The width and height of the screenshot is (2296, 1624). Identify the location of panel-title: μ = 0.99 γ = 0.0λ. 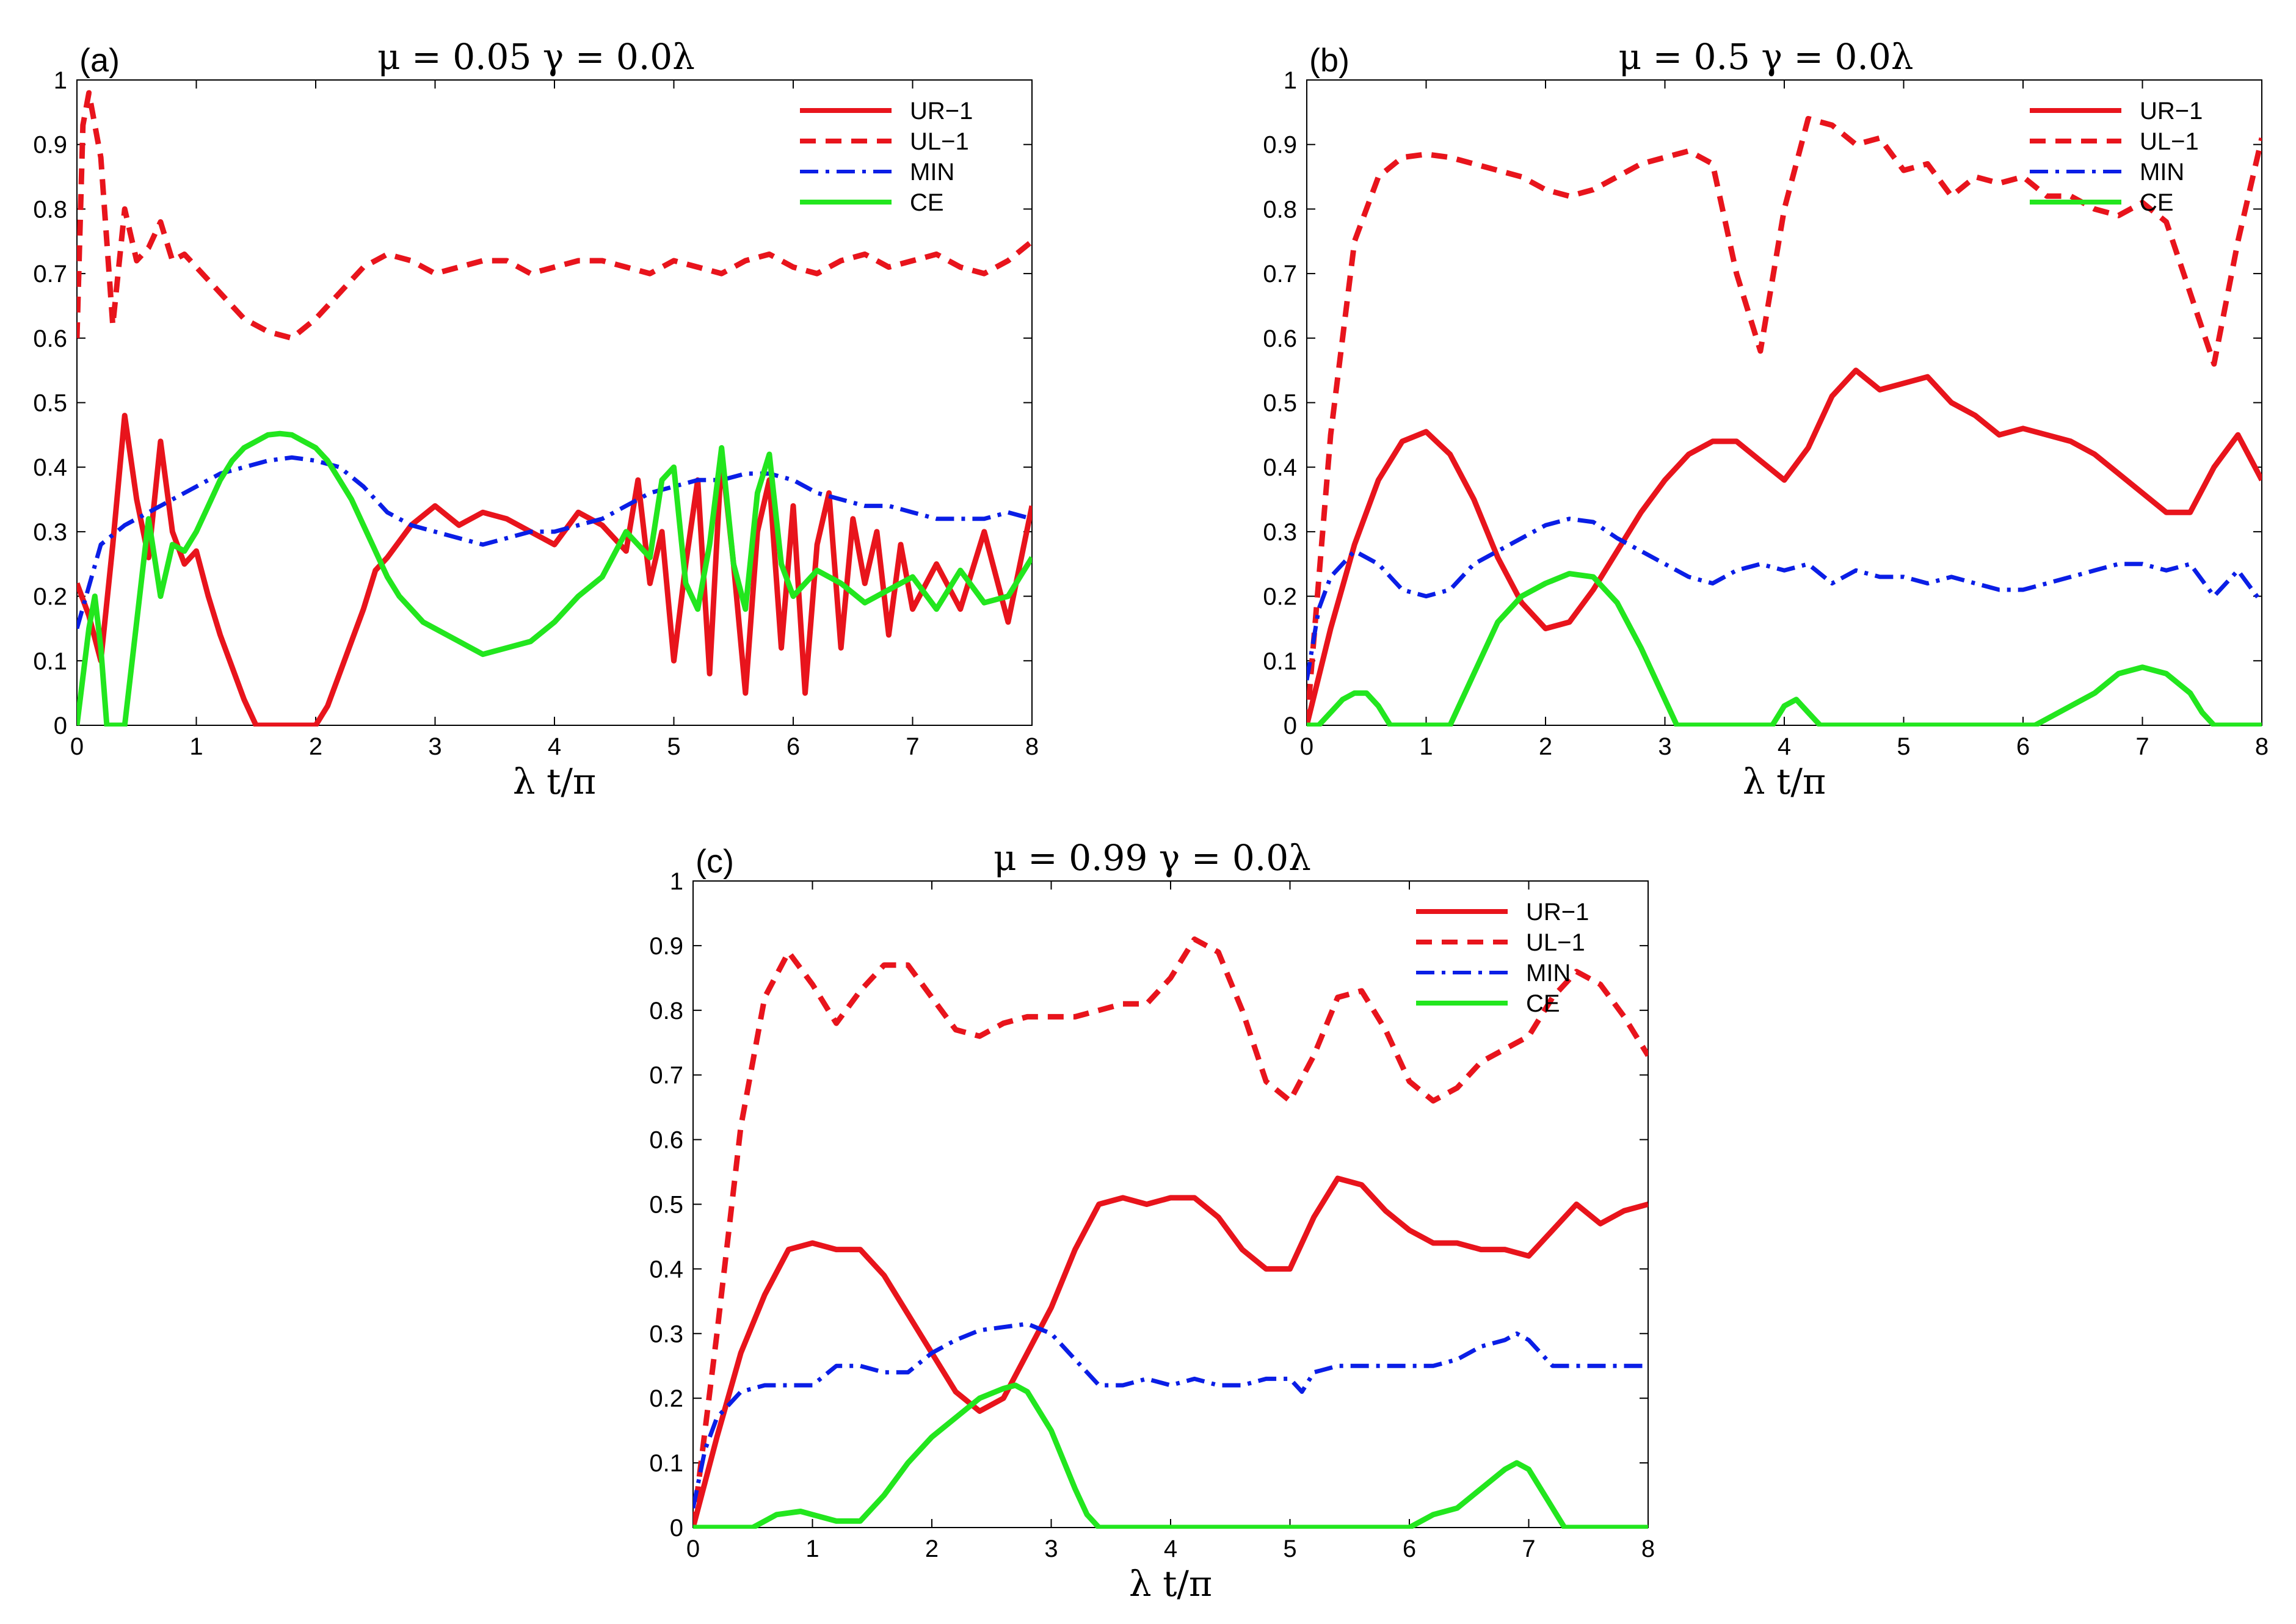
(1152, 858).